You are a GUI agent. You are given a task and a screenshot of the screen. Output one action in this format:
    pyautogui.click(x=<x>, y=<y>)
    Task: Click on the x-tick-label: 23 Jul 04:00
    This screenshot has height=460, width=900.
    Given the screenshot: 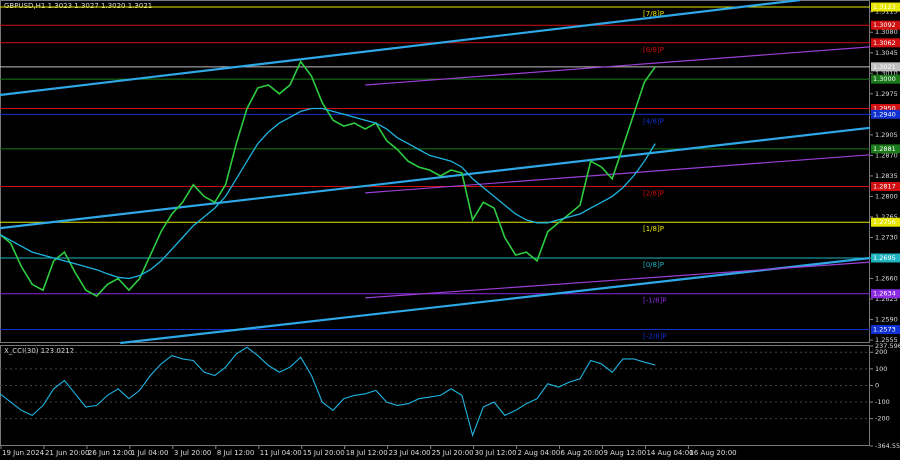 What is the action you would take?
    pyautogui.click(x=410, y=453)
    